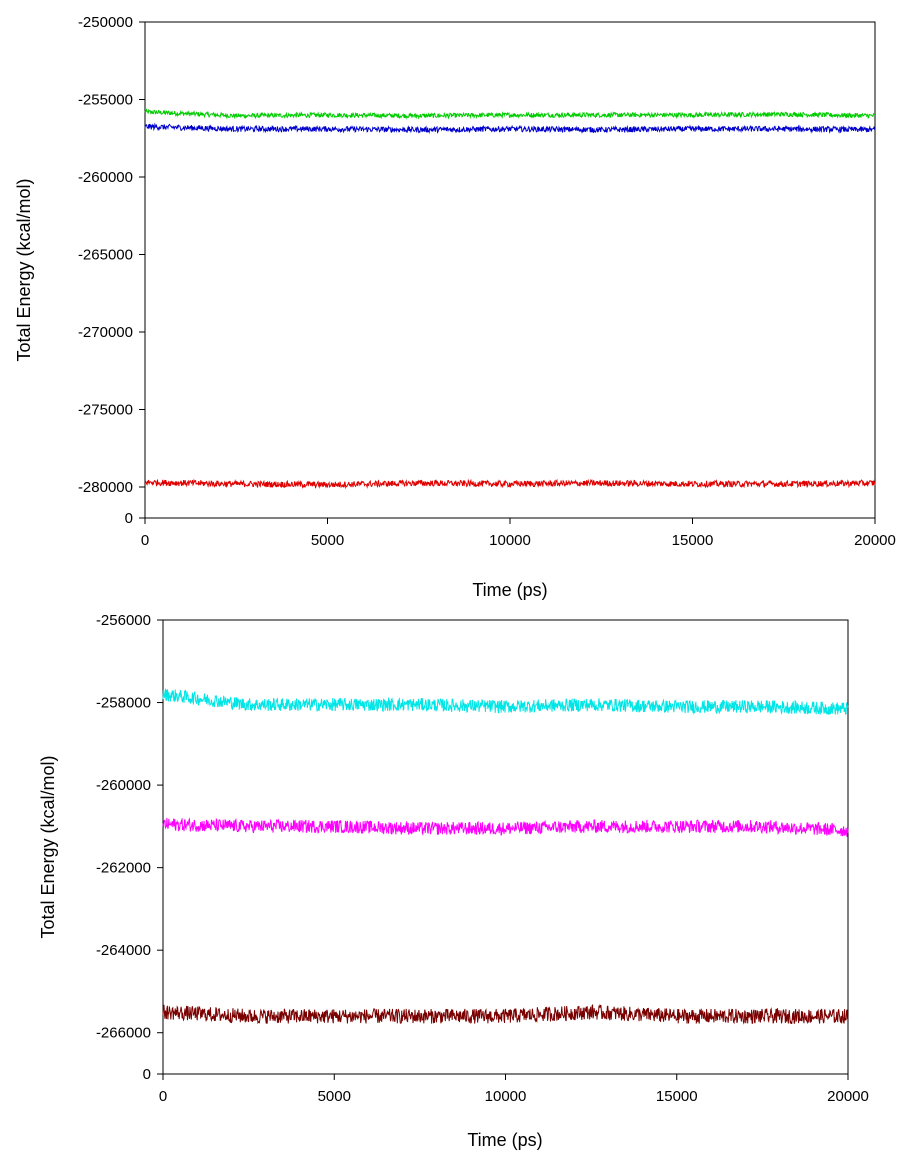 This screenshot has width=903, height=1156. What do you see at coordinates (875, 540) in the screenshot?
I see `x-tick-label-top: 20000` at bounding box center [875, 540].